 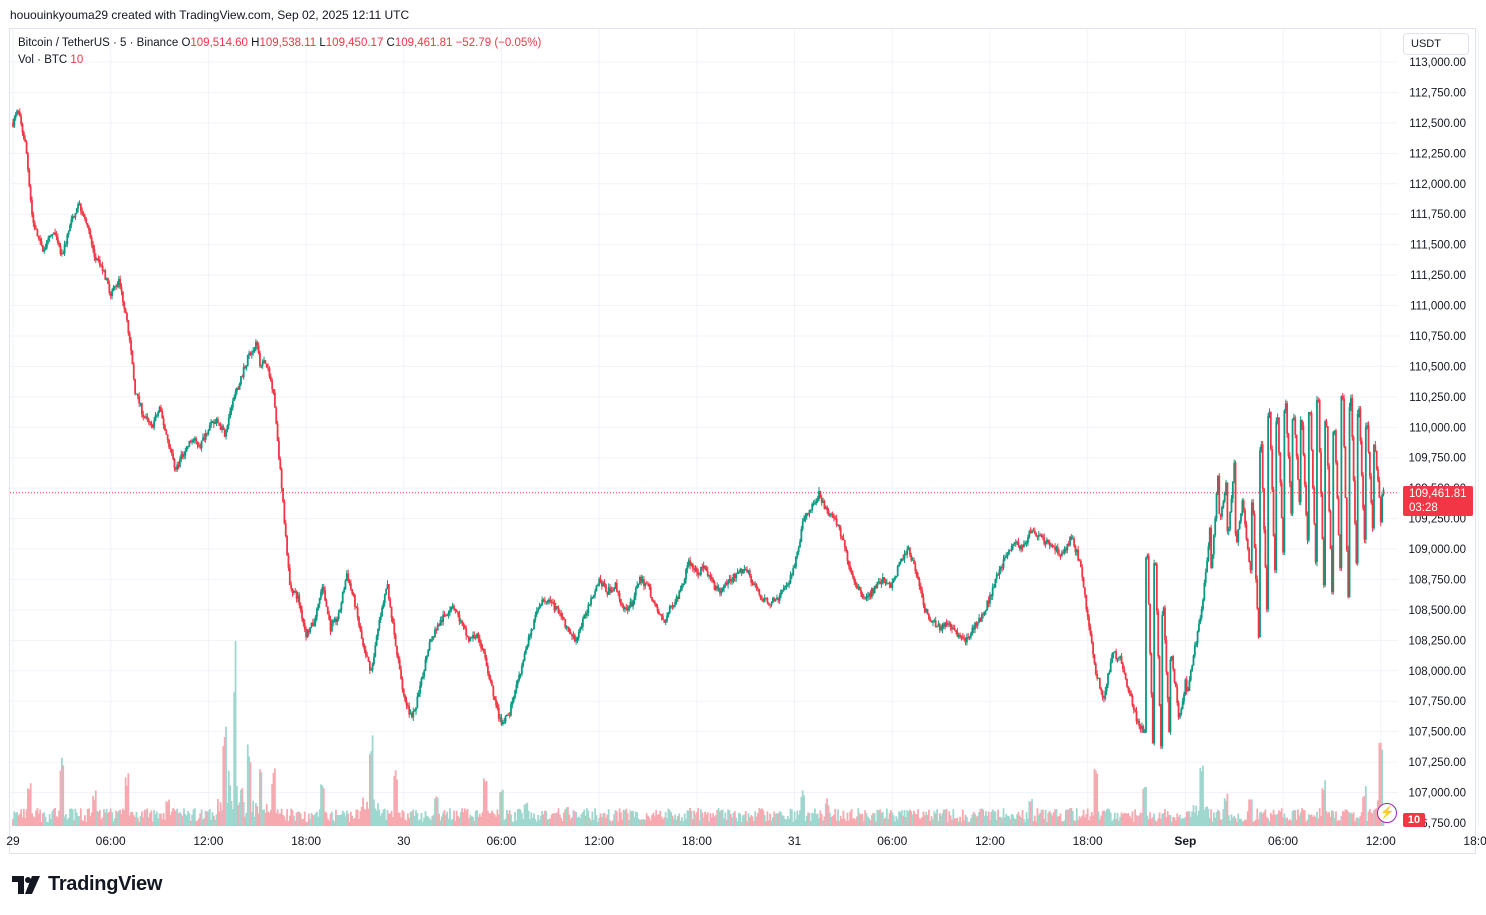 What do you see at coordinates (1436, 44) in the screenshot?
I see `currency-button: USDT` at bounding box center [1436, 44].